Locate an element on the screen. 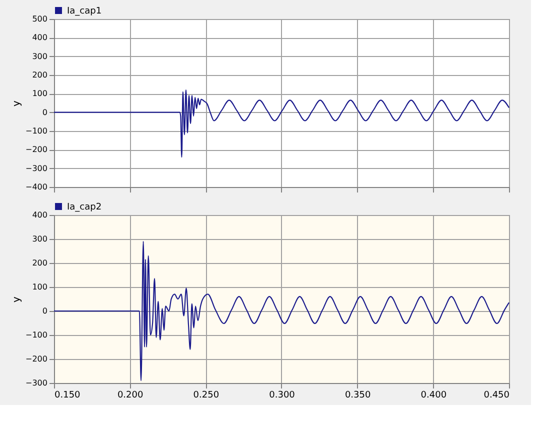 The image size is (555, 441). x-tick-label: 0.350 is located at coordinates (357, 395).